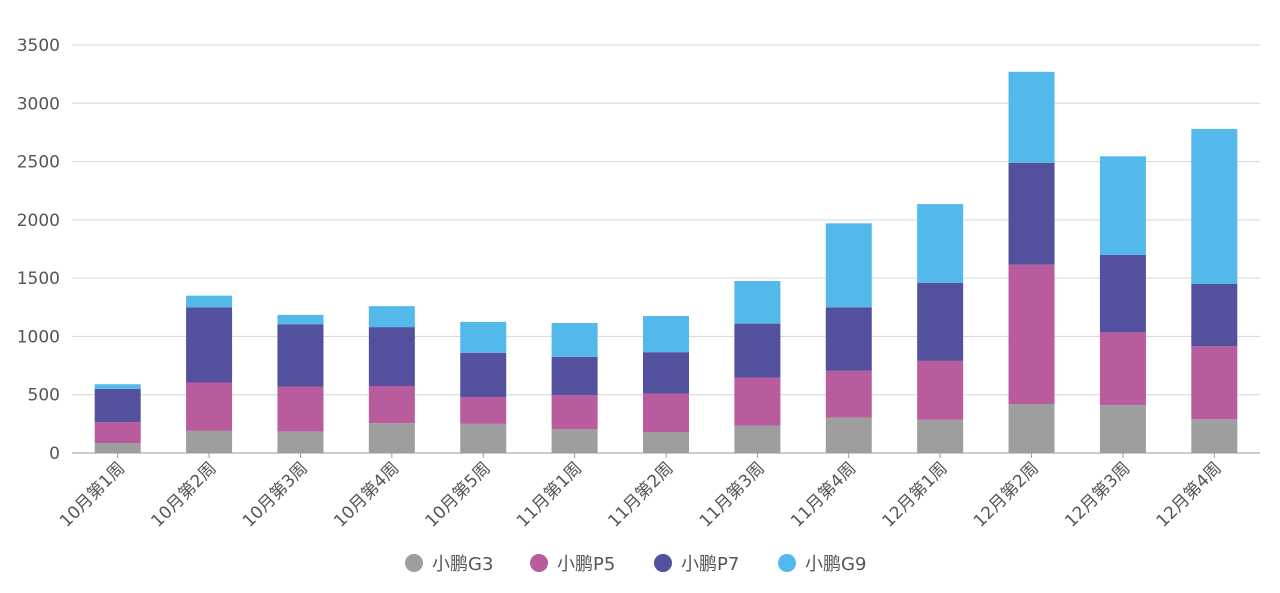 The height and width of the screenshot is (593, 1280). Describe the element at coordinates (1097, 494) in the screenshot. I see `x-tick-label: 12月第3周` at that location.